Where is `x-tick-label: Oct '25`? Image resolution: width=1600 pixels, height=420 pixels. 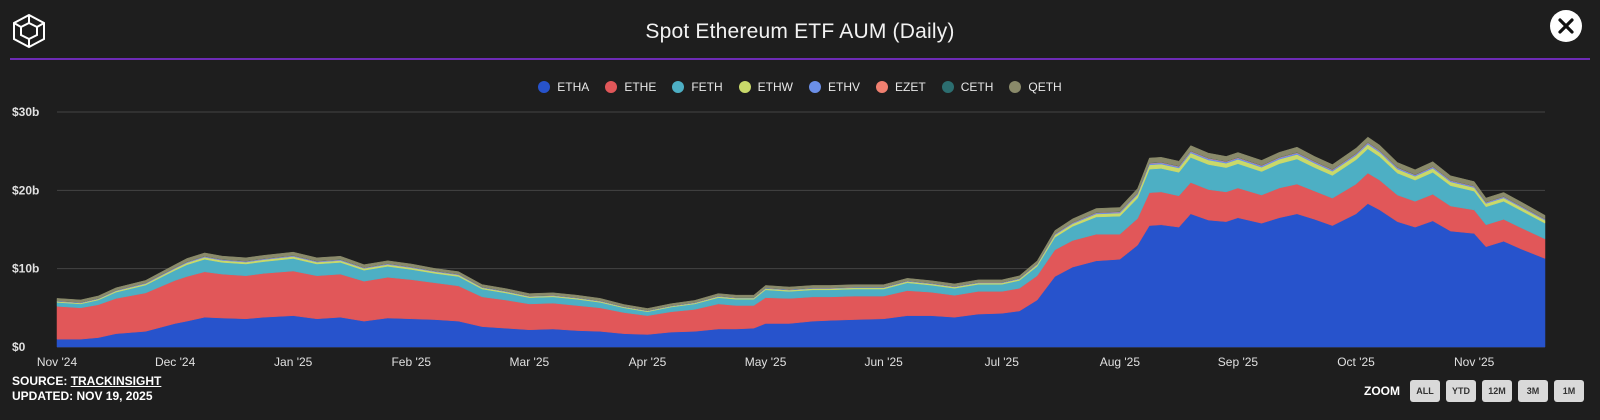
x-tick-label: Oct '25 is located at coordinates (1356, 362).